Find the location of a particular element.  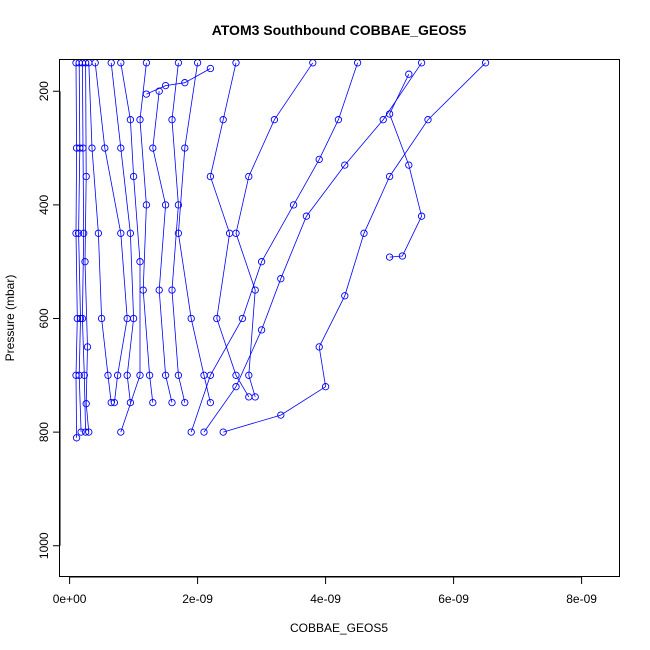

y-tick-label: 1000 is located at coordinates (44, 545).